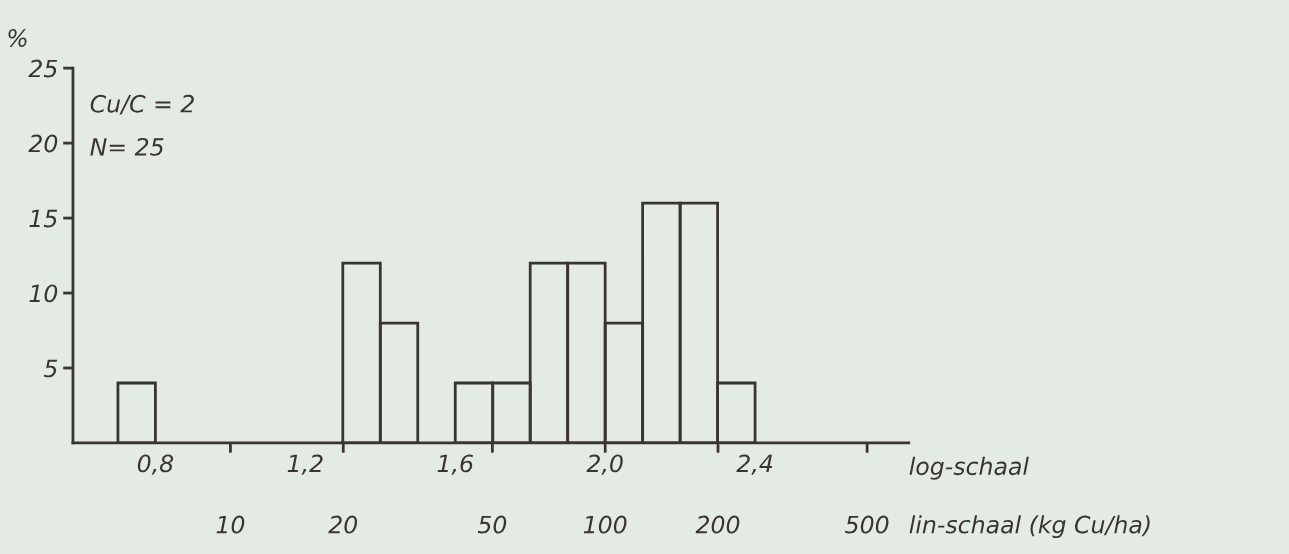 The image size is (1289, 554). Describe the element at coordinates (969, 468) in the screenshot. I see `x-axis-title: log-schaal` at that location.